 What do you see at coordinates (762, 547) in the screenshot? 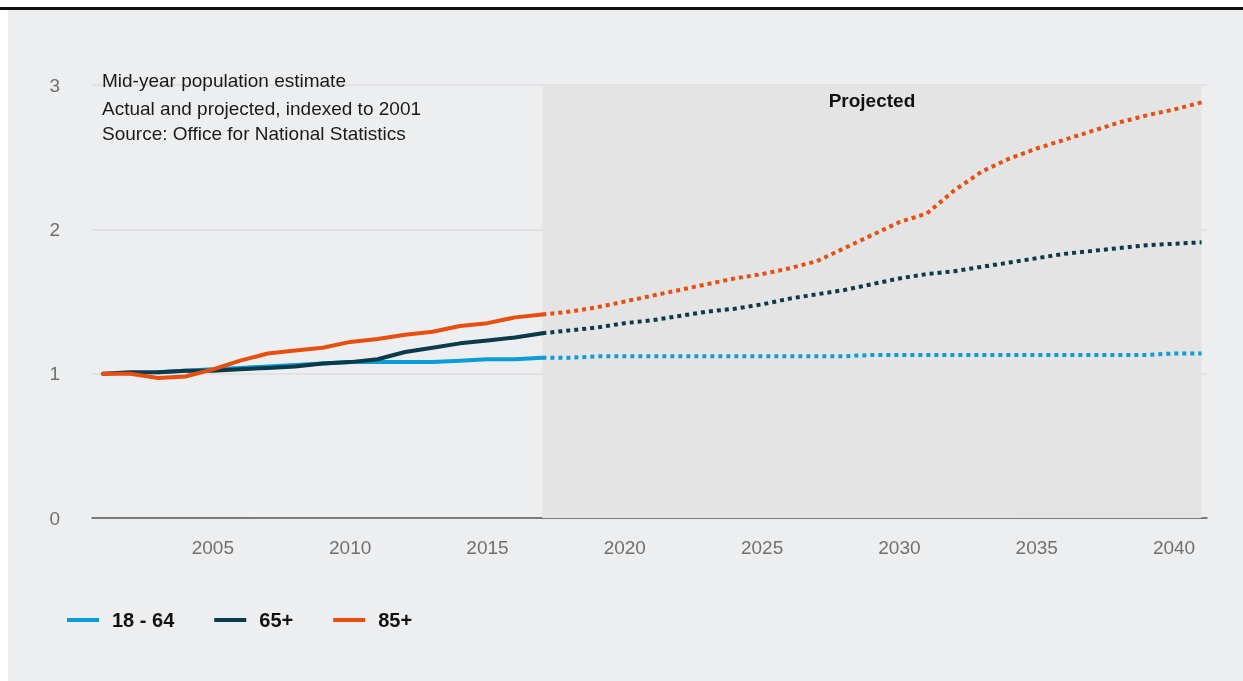
I see `x-tick-label: 2025` at bounding box center [762, 547].